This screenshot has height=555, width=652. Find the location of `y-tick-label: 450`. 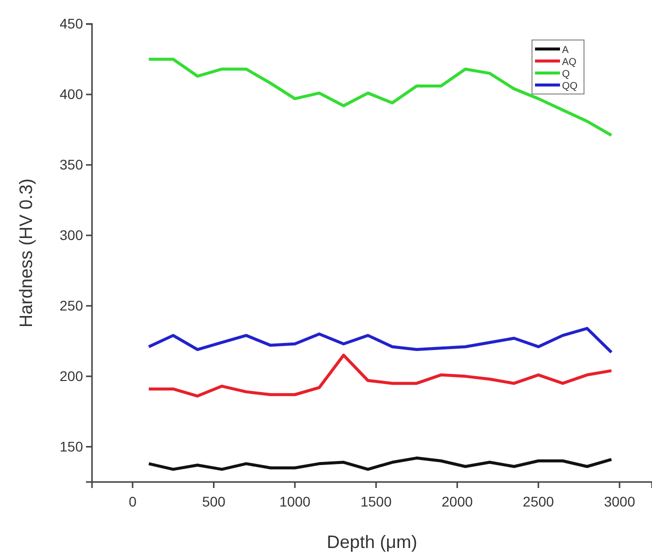

y-tick-label: 450 is located at coordinates (72, 23).